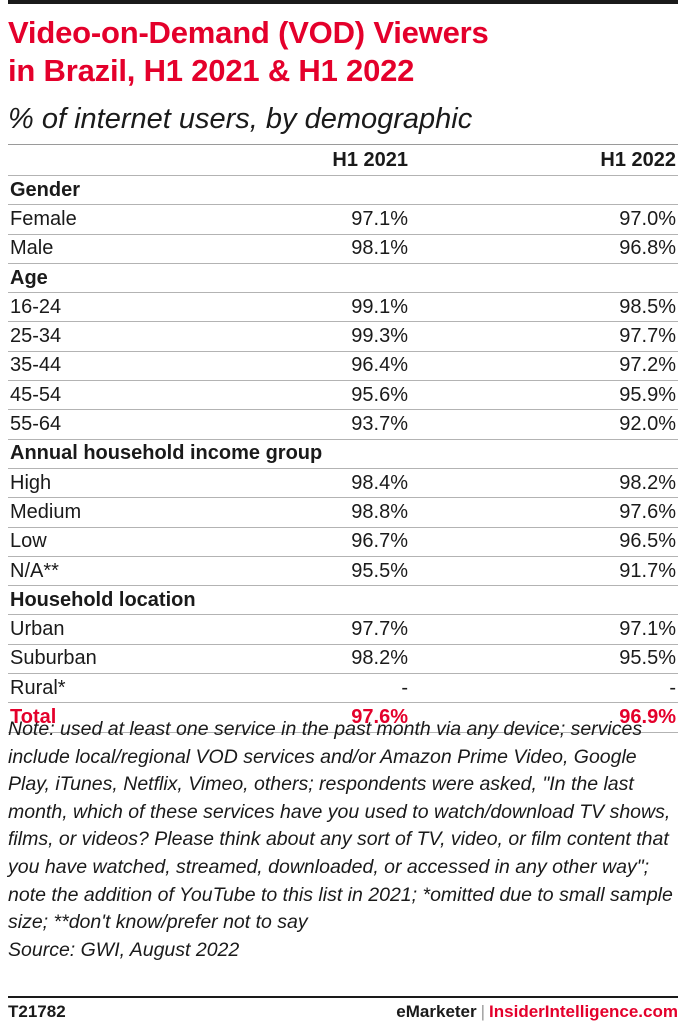 The image size is (686, 1024). What do you see at coordinates (160, 424) in the screenshot?
I see `row-label: 55-64` at bounding box center [160, 424].